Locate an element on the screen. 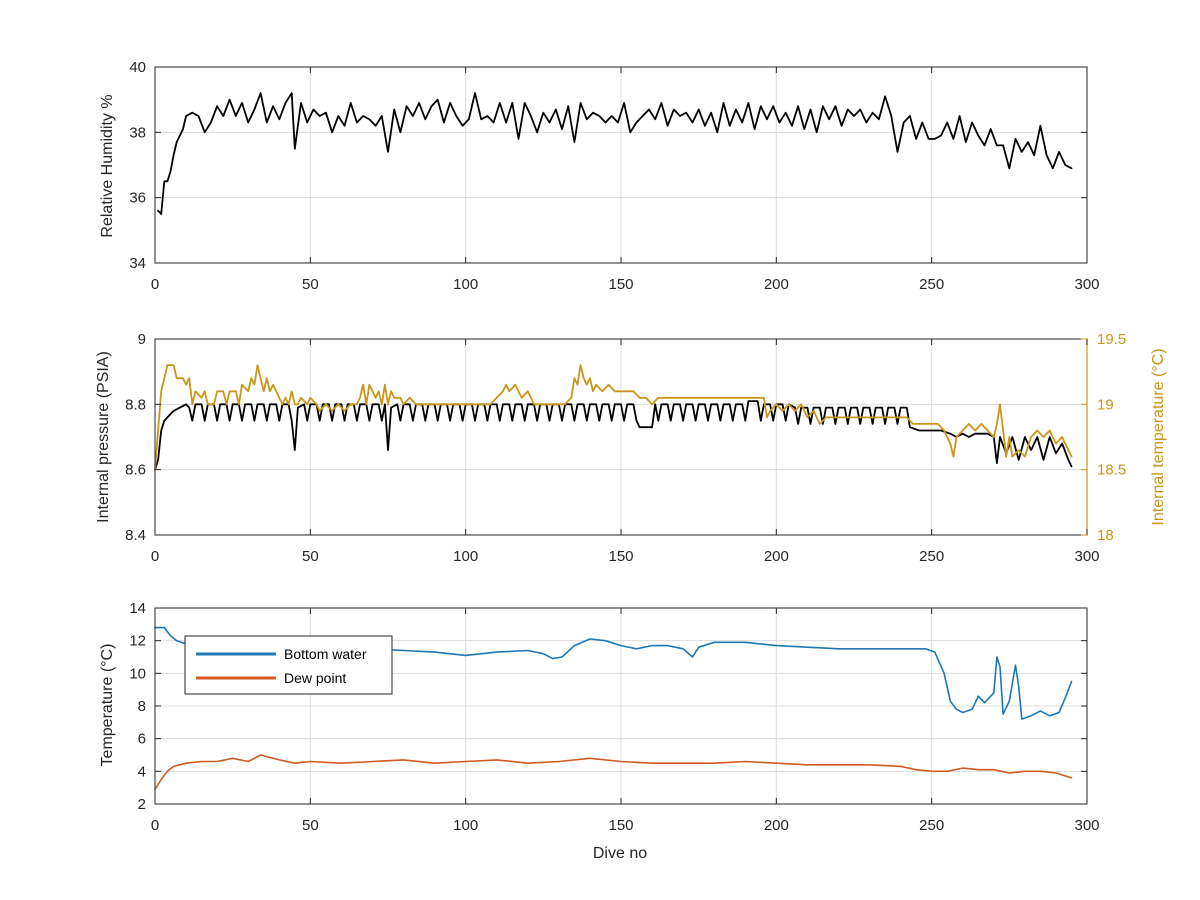 The image size is (1200, 900). pressure-y2-tick-label: 18.5 is located at coordinates (1111, 470).